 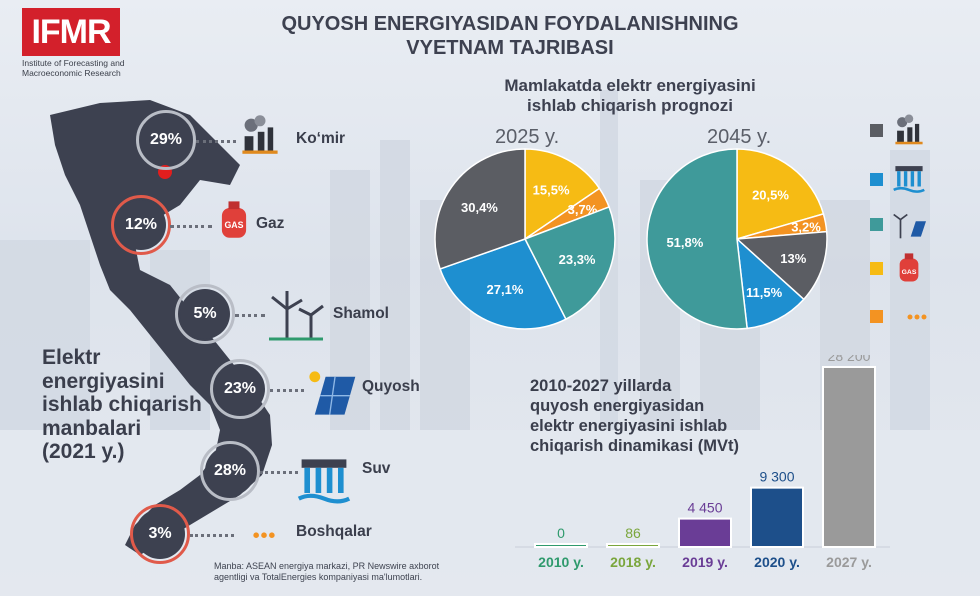 What do you see at coordinates (630, 85) in the screenshot?
I see `forecast-title-line1: Mamlakatda elektr energiyasini` at bounding box center [630, 85].